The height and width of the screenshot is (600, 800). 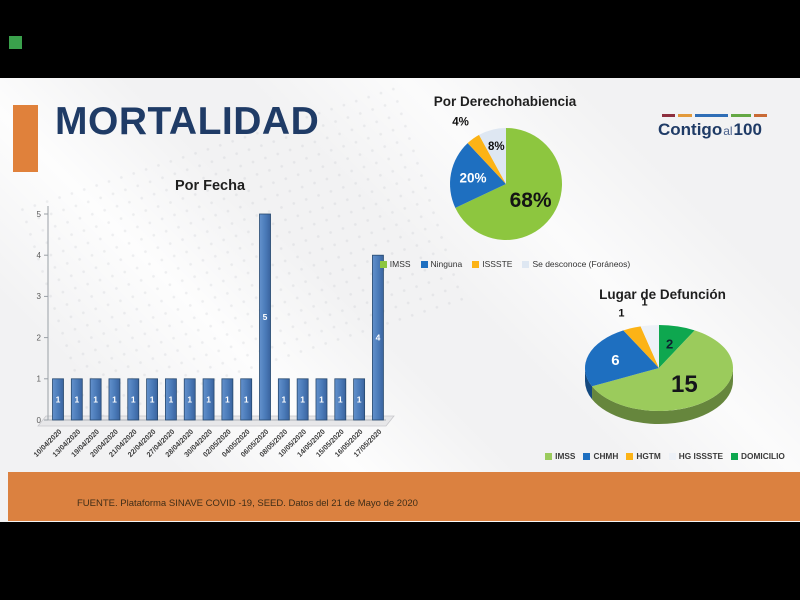 I want to click on slice-label: 2, so click(x=669, y=343).